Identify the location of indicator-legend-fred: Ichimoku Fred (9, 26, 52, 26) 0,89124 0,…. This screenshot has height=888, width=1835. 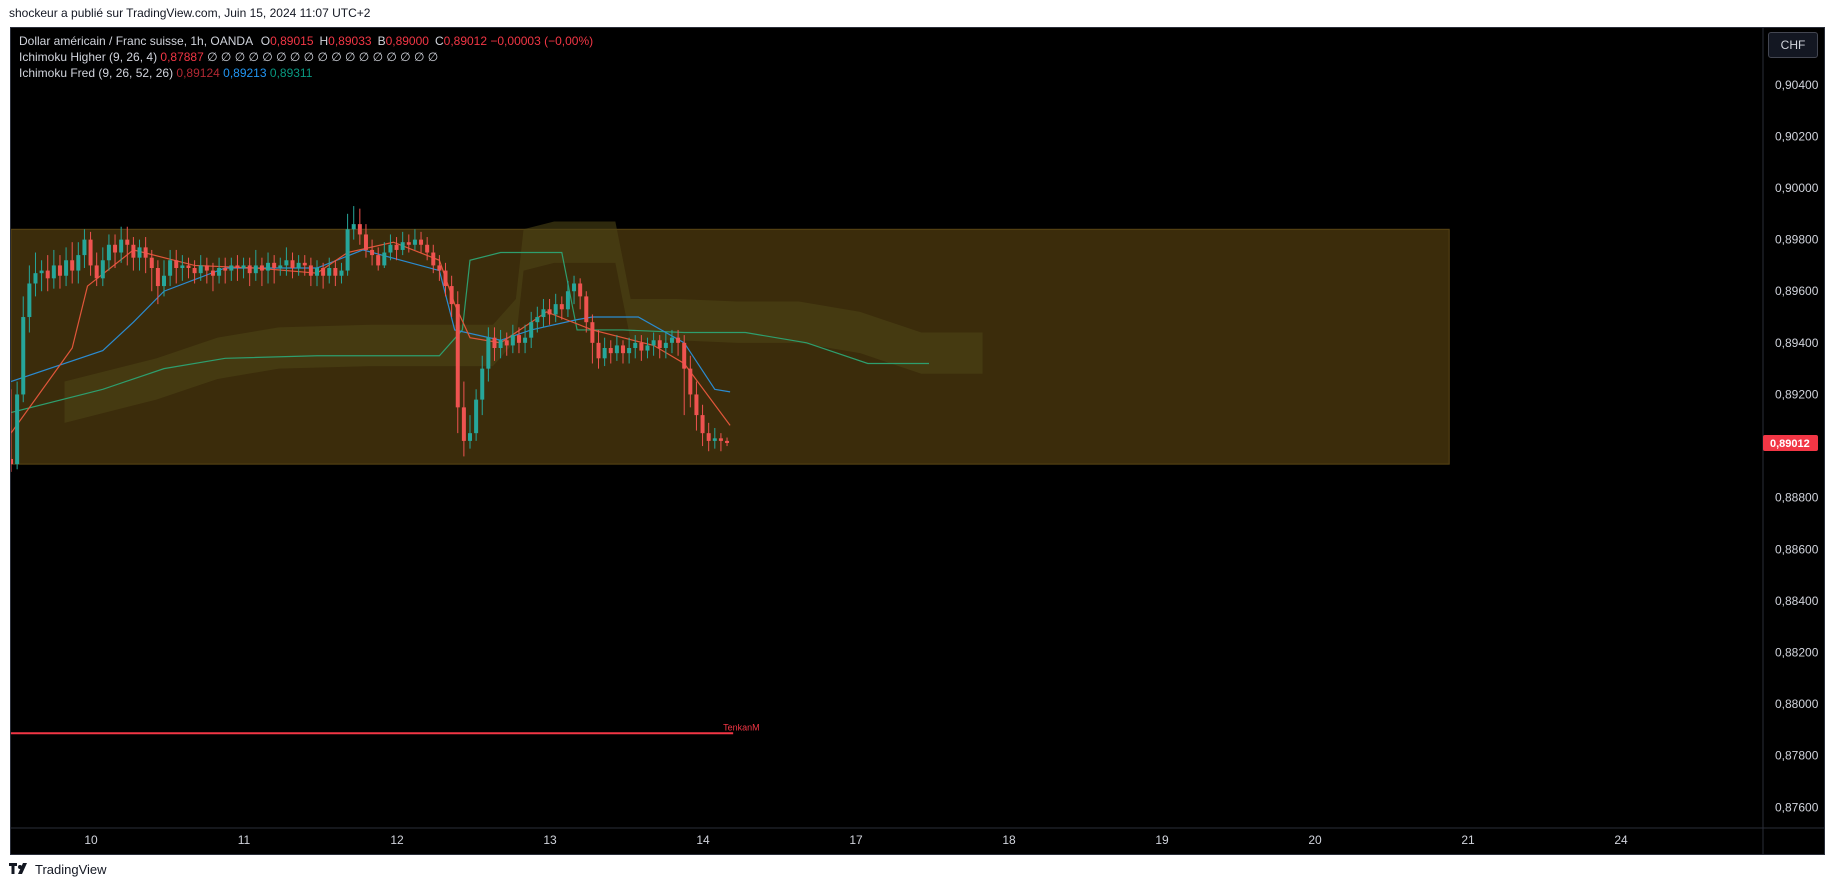
(165, 73).